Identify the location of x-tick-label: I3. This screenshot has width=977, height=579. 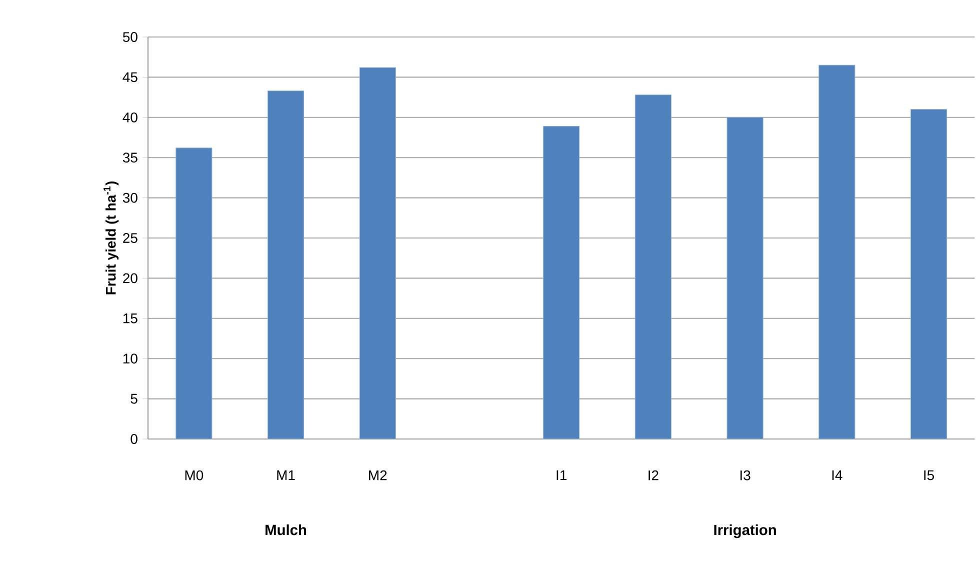
(745, 475).